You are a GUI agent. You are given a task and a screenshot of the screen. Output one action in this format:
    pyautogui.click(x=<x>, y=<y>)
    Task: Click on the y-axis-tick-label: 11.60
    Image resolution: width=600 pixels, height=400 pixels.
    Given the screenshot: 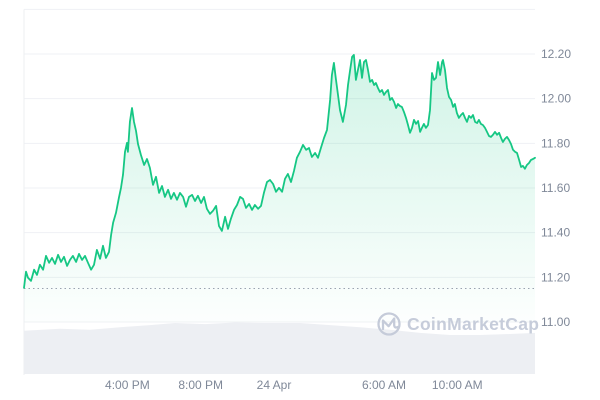 What is the action you would take?
    pyautogui.click(x=555, y=188)
    